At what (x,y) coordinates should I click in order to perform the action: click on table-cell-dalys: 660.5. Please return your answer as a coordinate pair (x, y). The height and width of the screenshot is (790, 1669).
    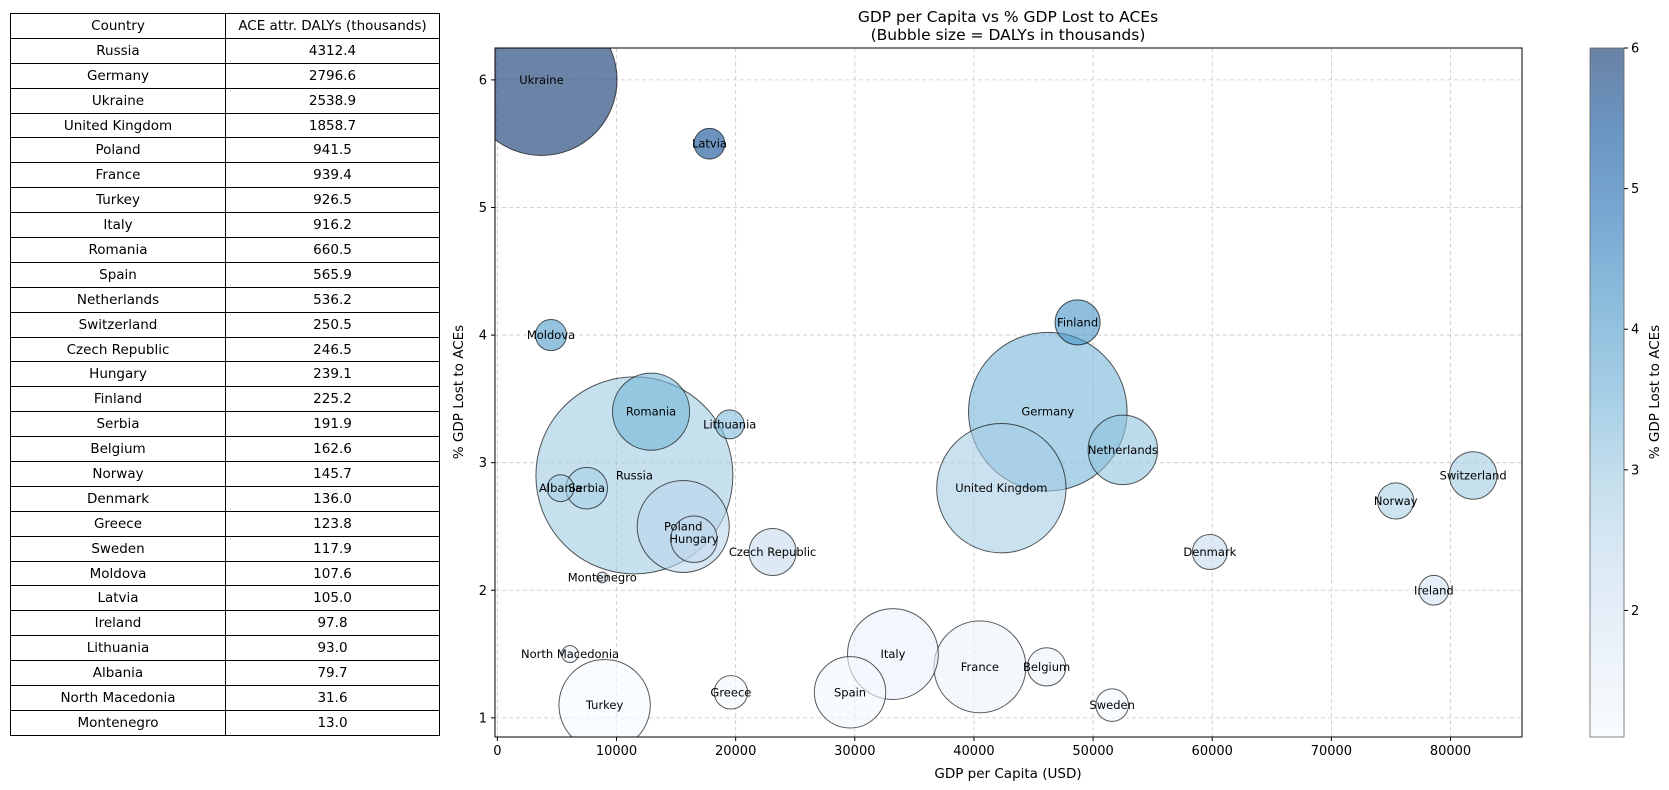
    Looking at the image, I should click on (332, 250).